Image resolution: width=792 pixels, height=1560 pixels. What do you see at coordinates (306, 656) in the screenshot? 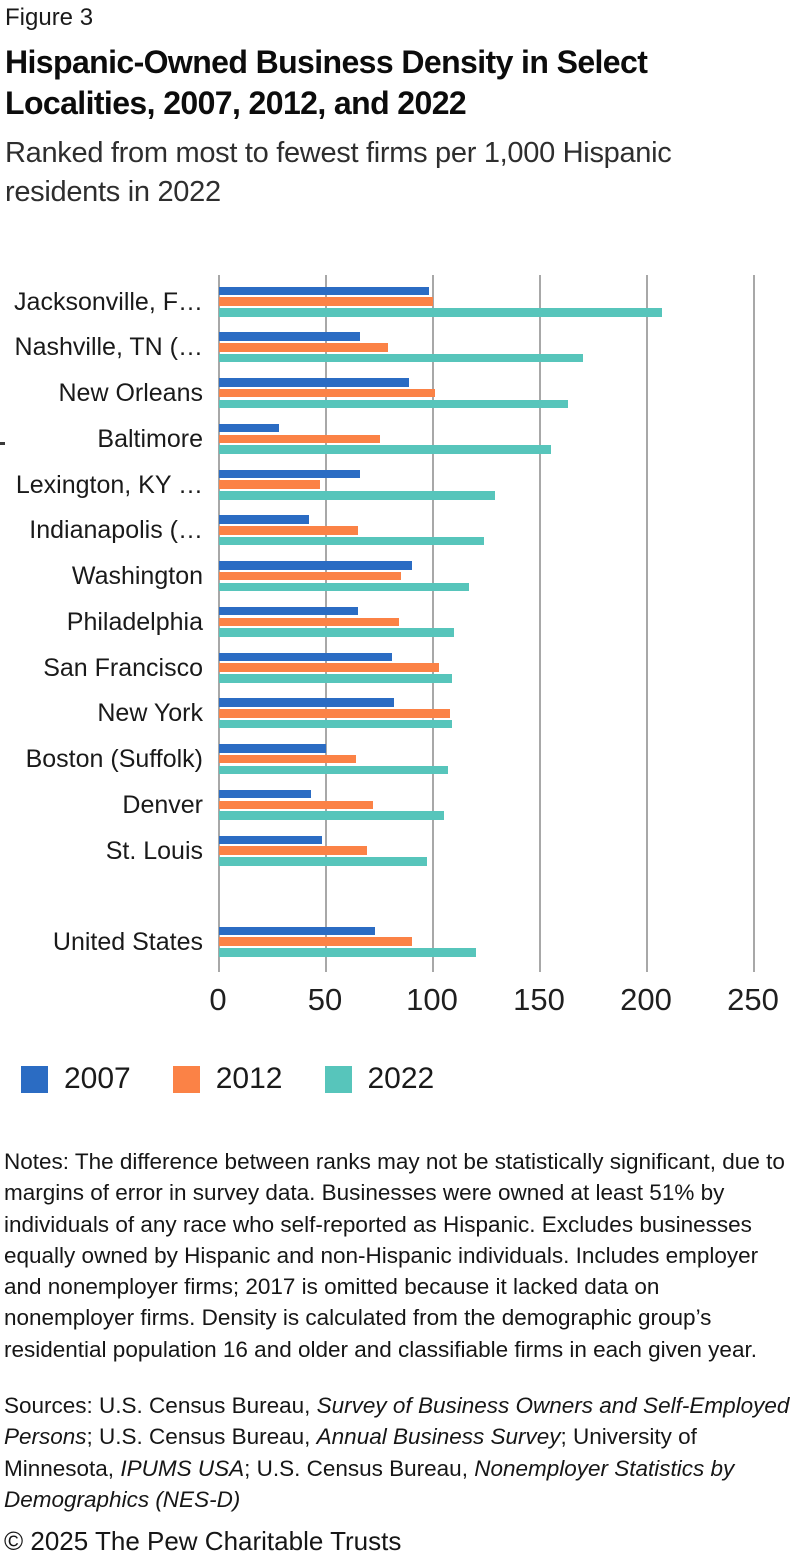
I see `bar-2007-san-francisco` at bounding box center [306, 656].